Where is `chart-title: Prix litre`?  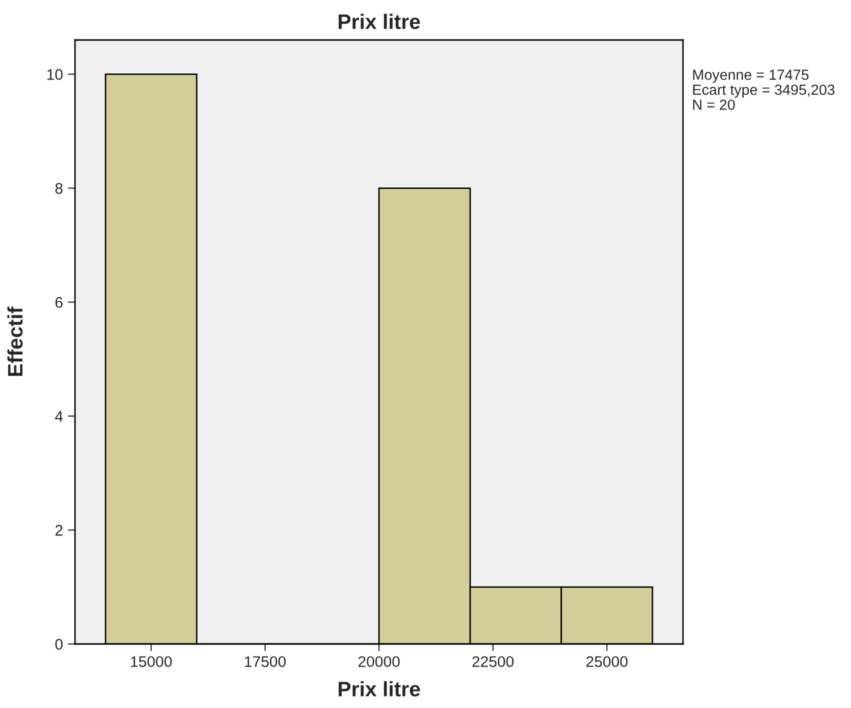 chart-title: Prix litre is located at coordinates (379, 22).